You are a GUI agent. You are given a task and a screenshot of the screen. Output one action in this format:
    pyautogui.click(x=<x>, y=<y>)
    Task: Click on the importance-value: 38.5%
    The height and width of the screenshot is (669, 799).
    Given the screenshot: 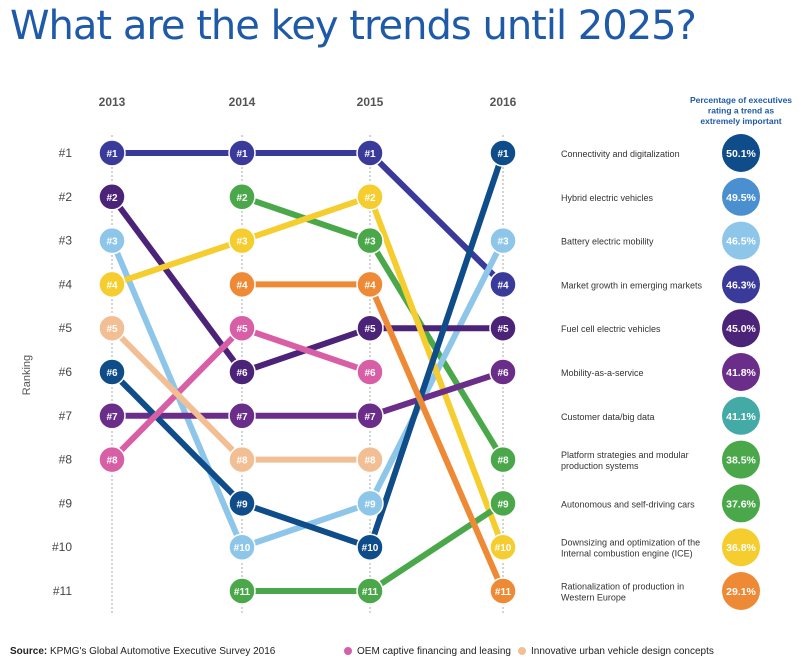 What is the action you would take?
    pyautogui.click(x=741, y=461)
    